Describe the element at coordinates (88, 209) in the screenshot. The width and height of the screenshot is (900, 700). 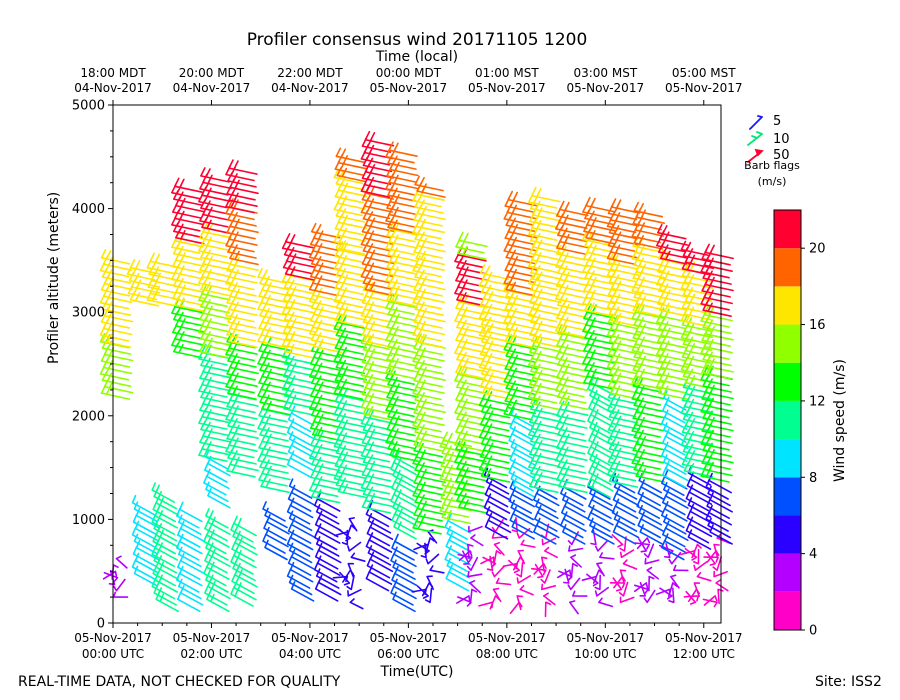
I see `y-tick-label: 4000` at that location.